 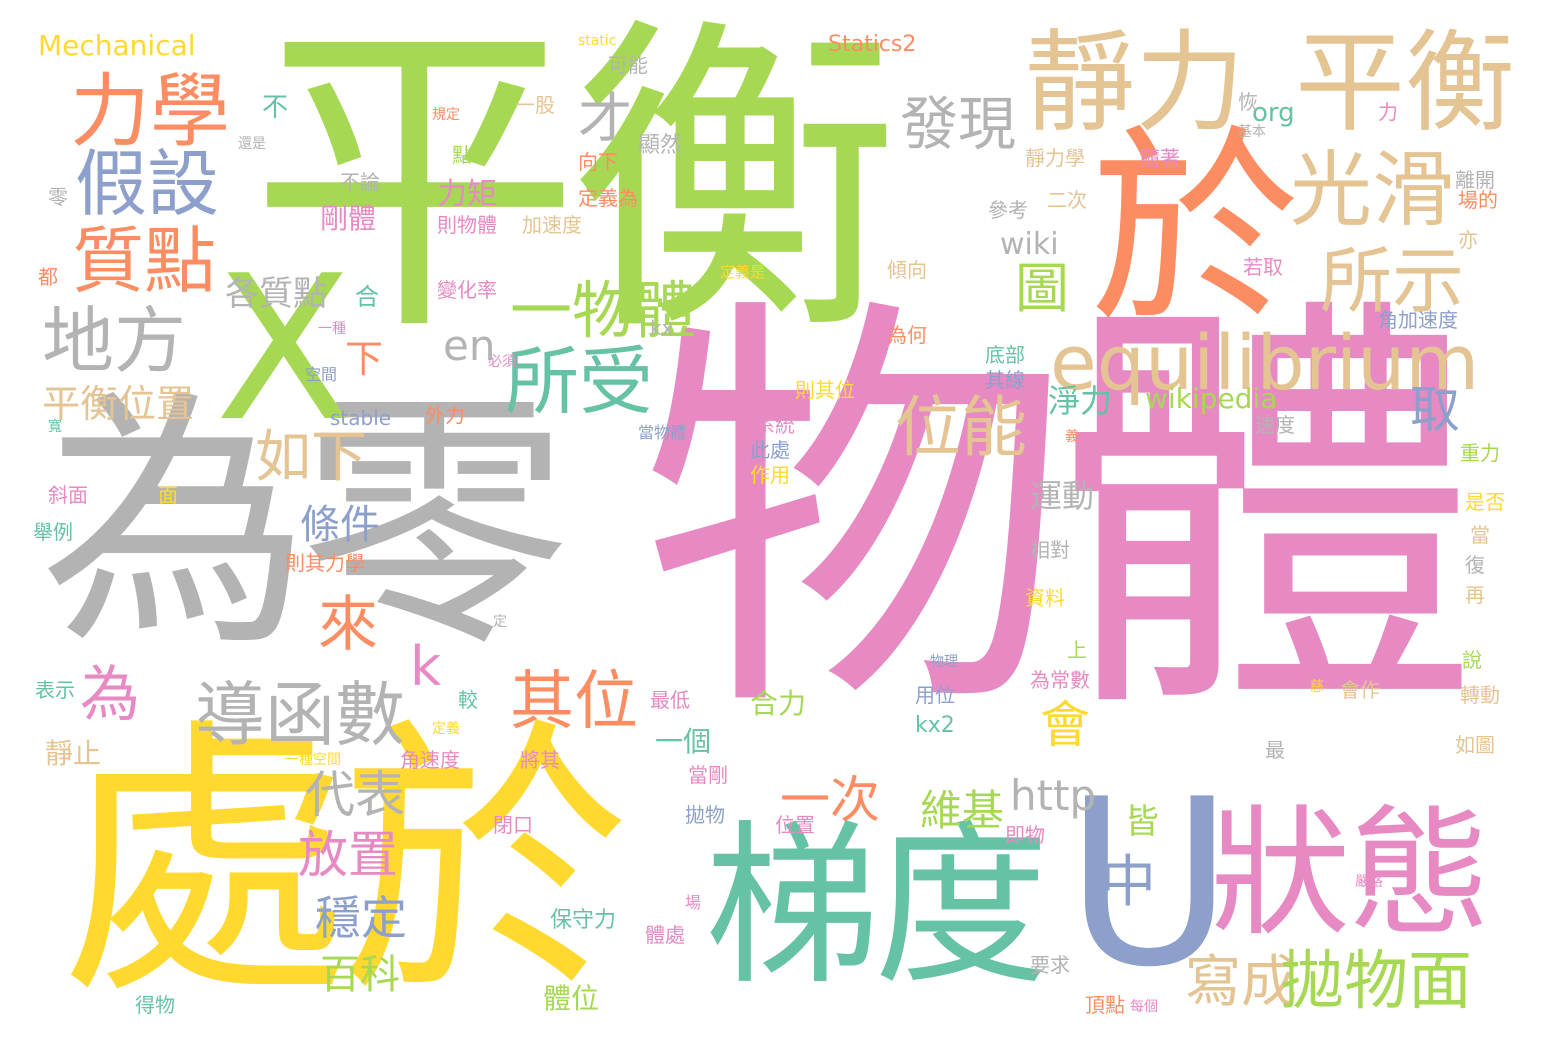 What do you see at coordinates (1065, 725) in the screenshot?
I see `word-will: 會` at bounding box center [1065, 725].